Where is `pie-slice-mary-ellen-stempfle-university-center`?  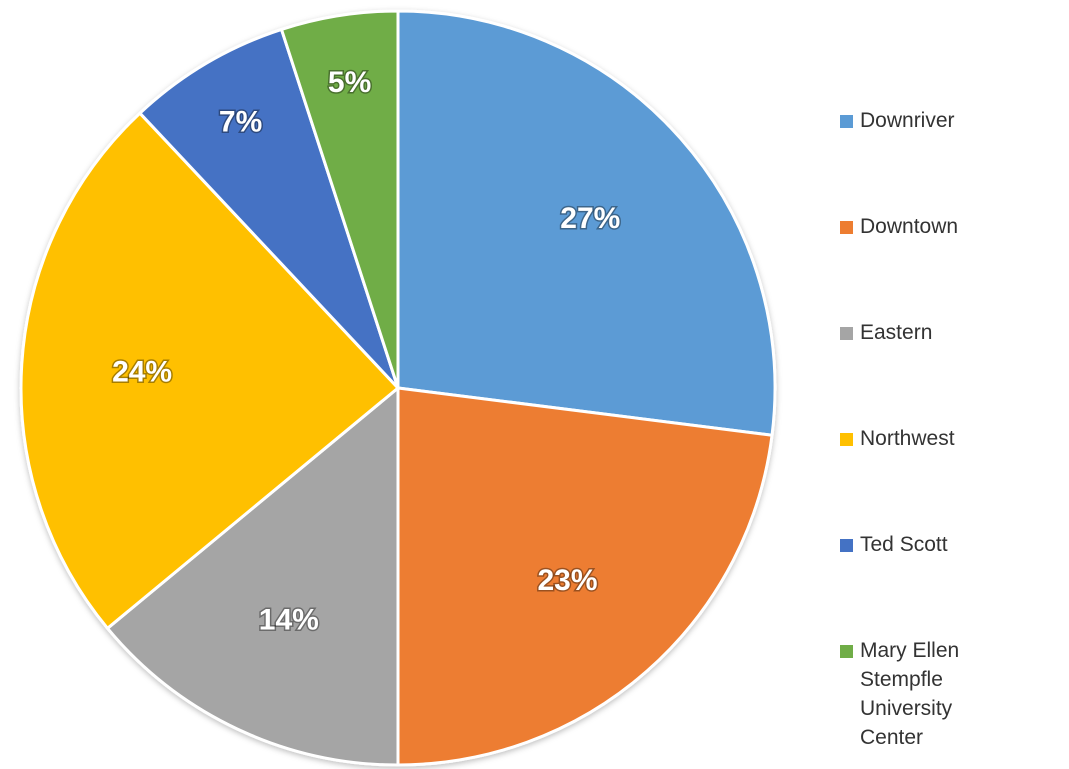
pie-slice-mary-ellen-stempfle-university-center is located at coordinates (340, 199).